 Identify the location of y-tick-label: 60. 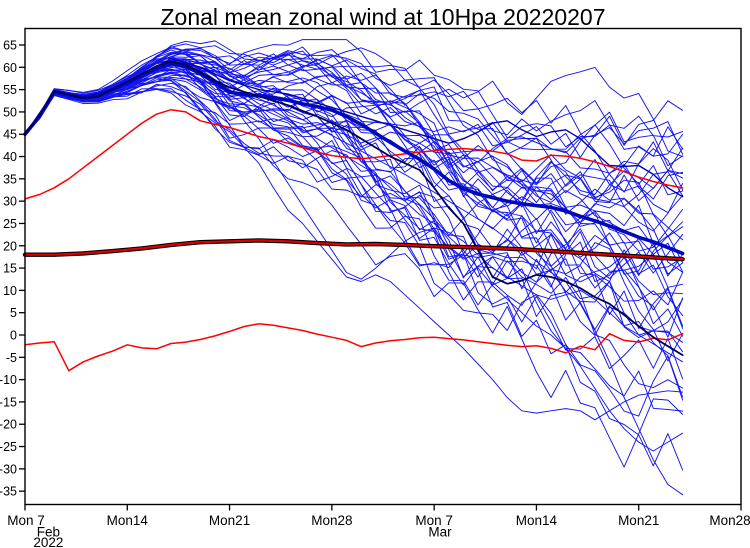
(10, 68).